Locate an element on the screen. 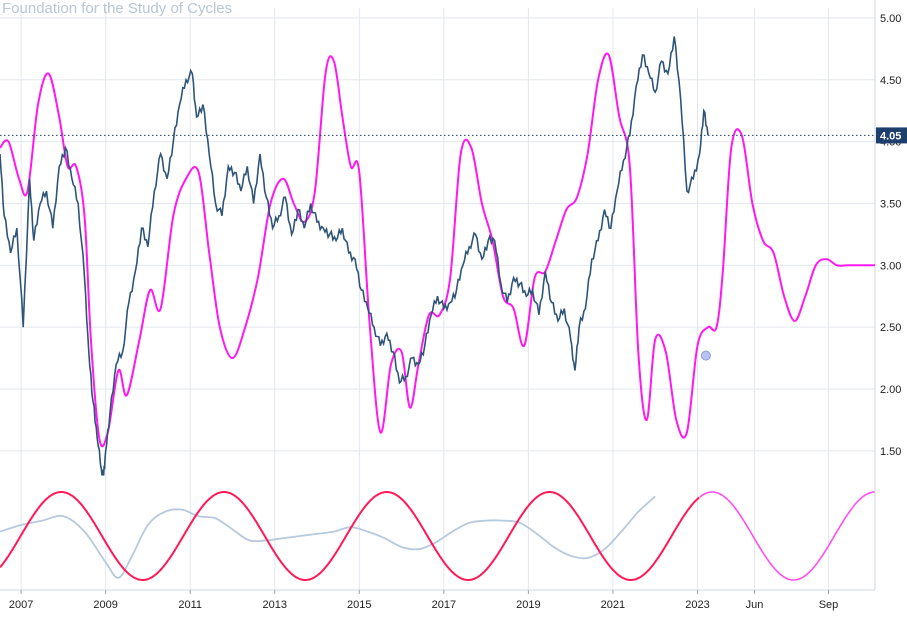 This screenshot has width=907, height=625. watermark-text: Foundation for the Study of Cycles is located at coordinates (117, 8).